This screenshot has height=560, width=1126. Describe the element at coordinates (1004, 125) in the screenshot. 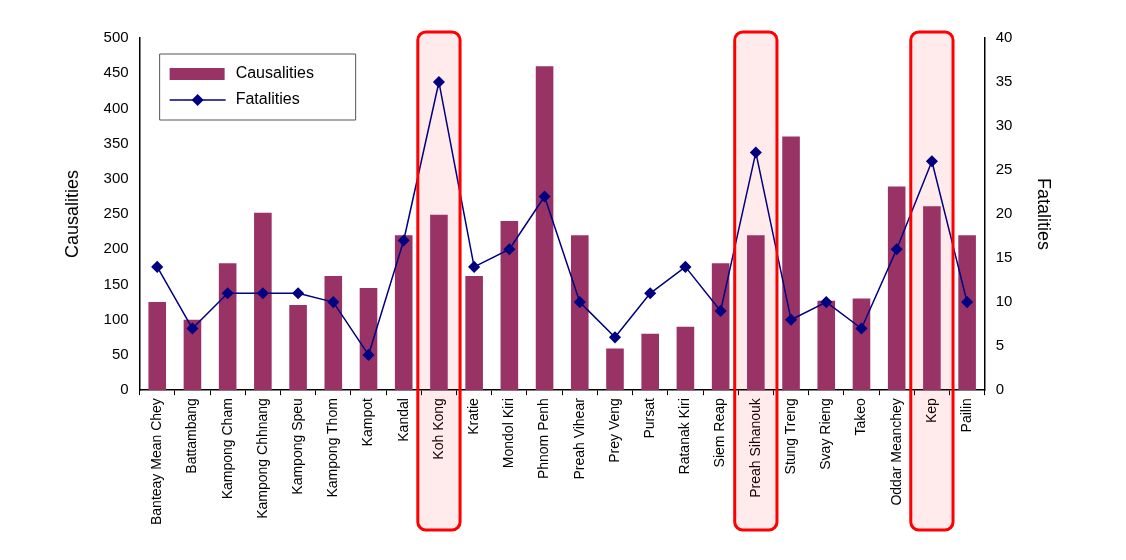

I see `y2-tick-label: 30` at that location.